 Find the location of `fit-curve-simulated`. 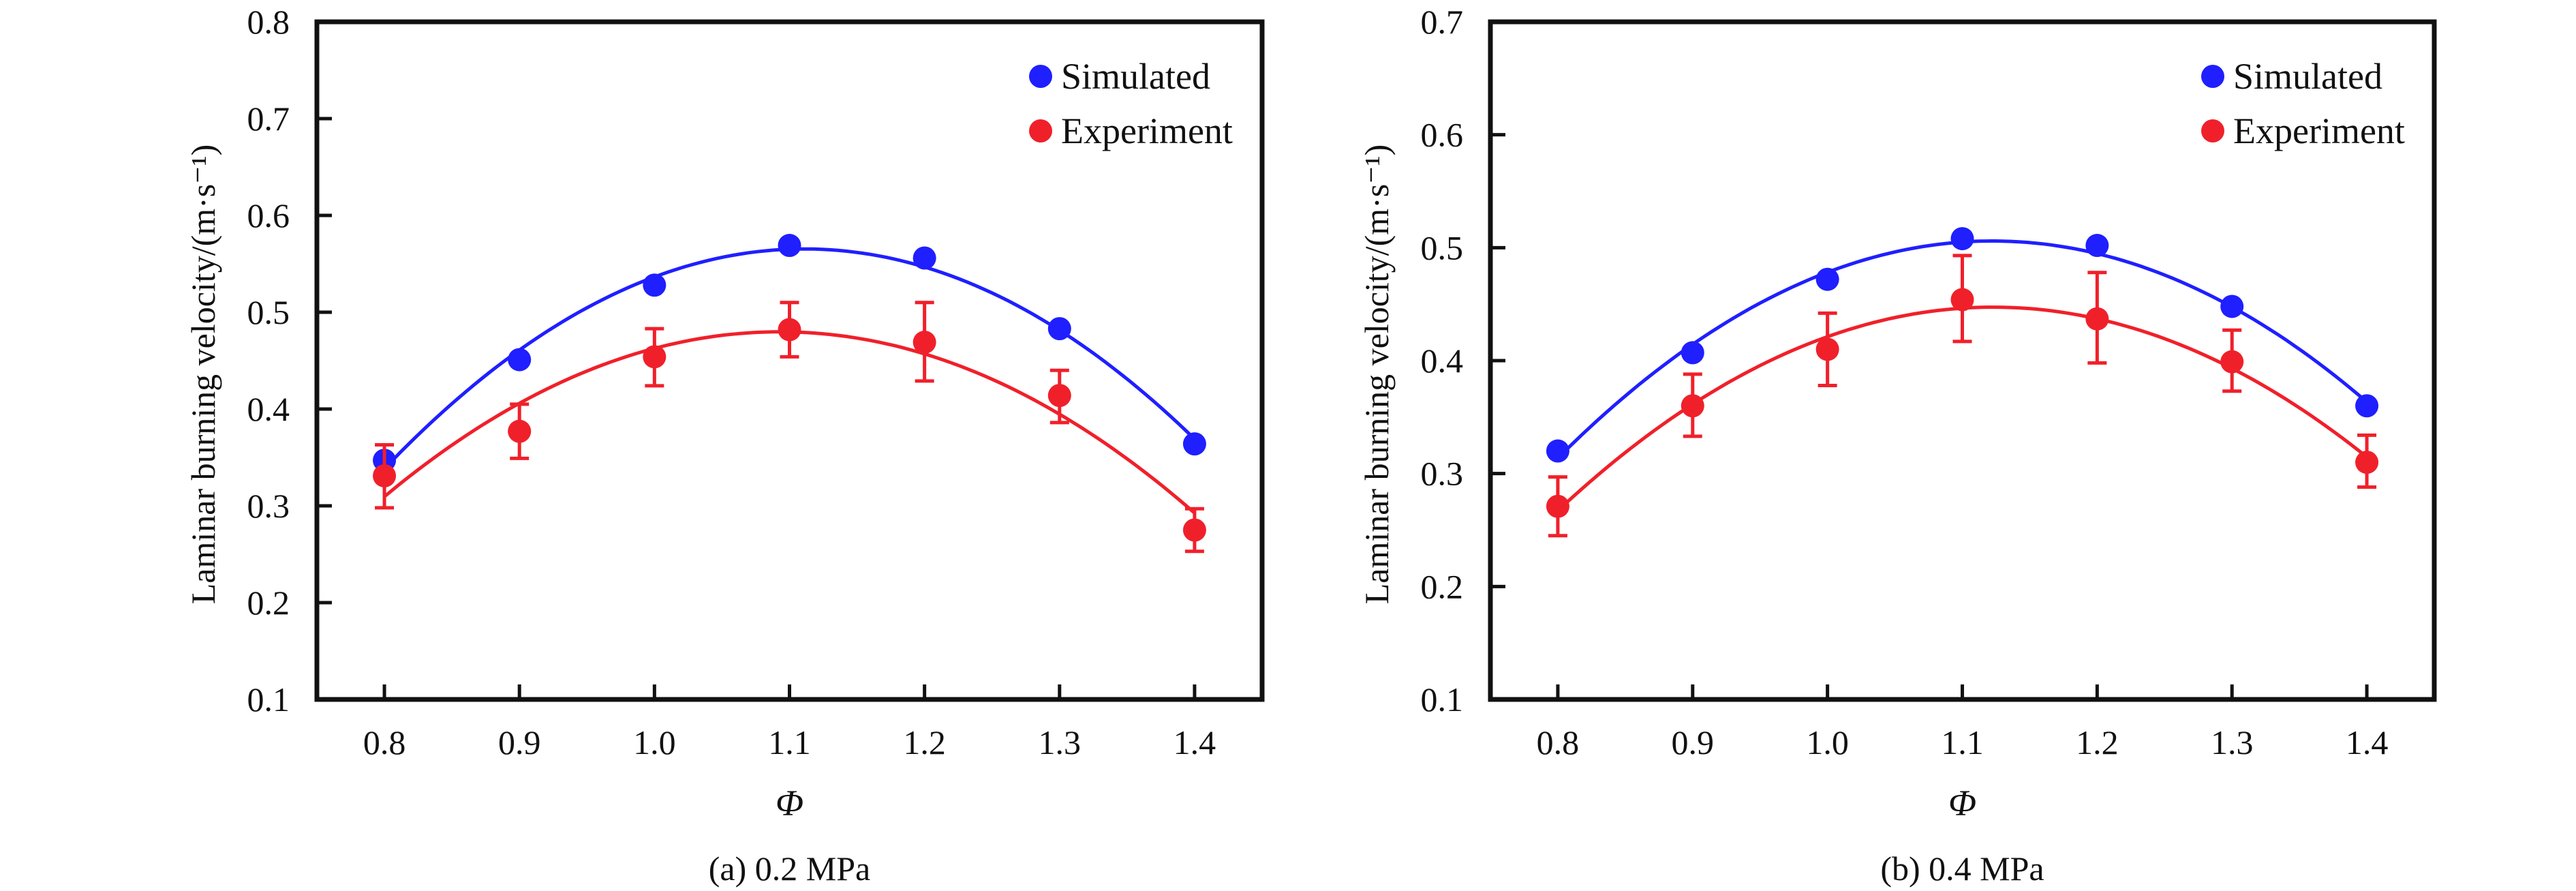

fit-curve-simulated is located at coordinates (789, 358).